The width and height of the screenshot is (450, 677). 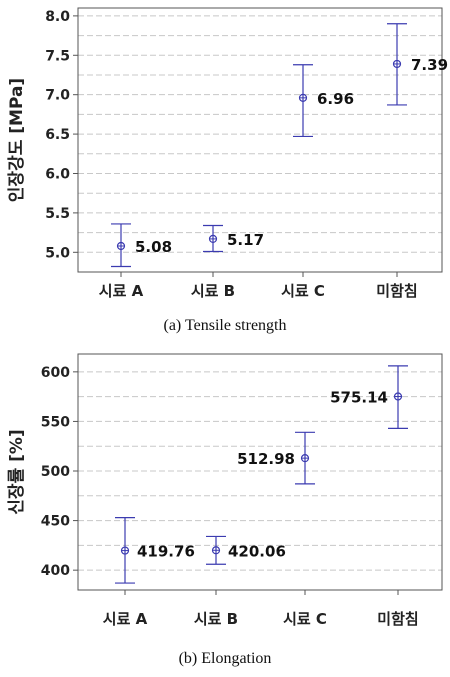 I want to click on interval-bar: 7.39, so click(x=417, y=64).